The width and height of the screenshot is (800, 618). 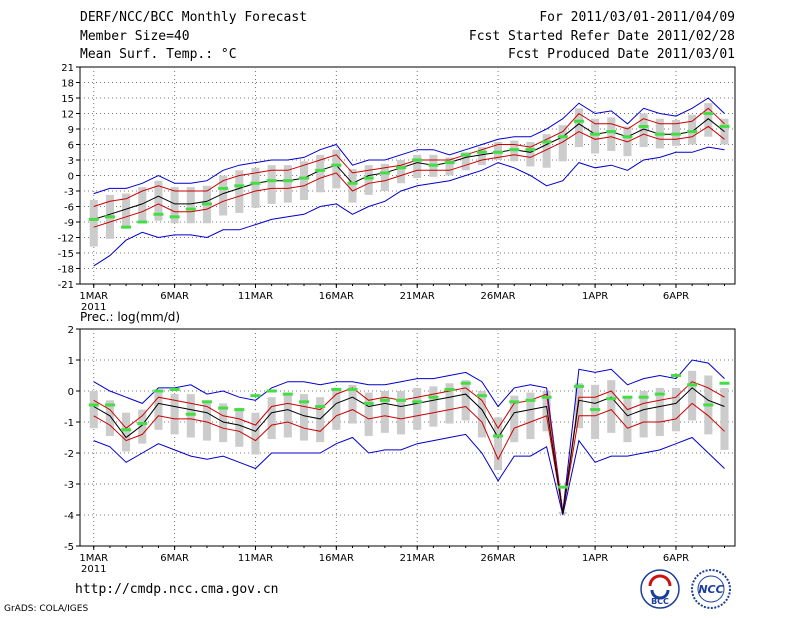 What do you see at coordinates (69, 223) in the screenshot?
I see `temp-y-tick-label: -9` at bounding box center [69, 223].